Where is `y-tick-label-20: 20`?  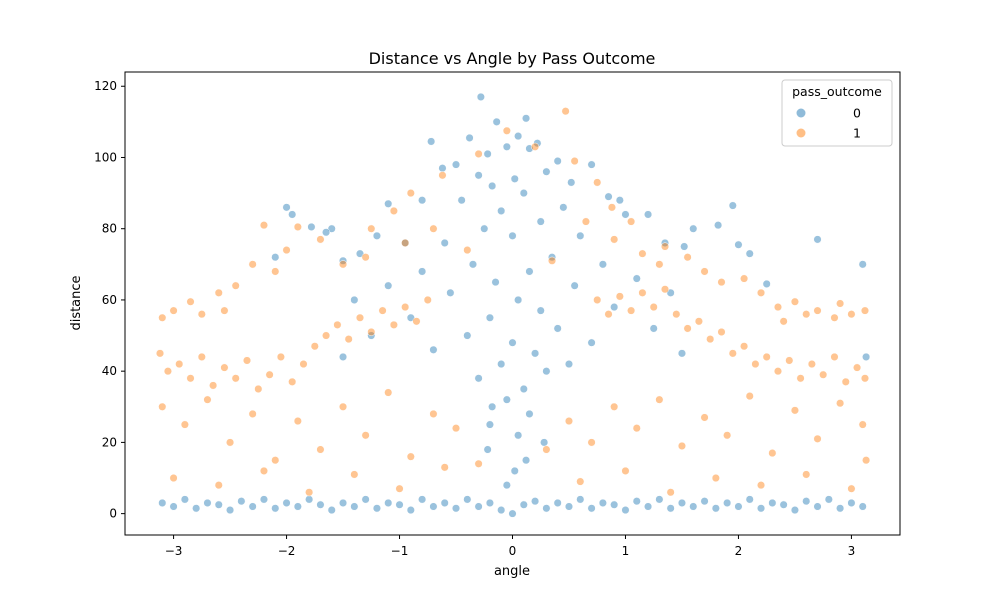 y-tick-label-20: 20 is located at coordinates (109, 442).